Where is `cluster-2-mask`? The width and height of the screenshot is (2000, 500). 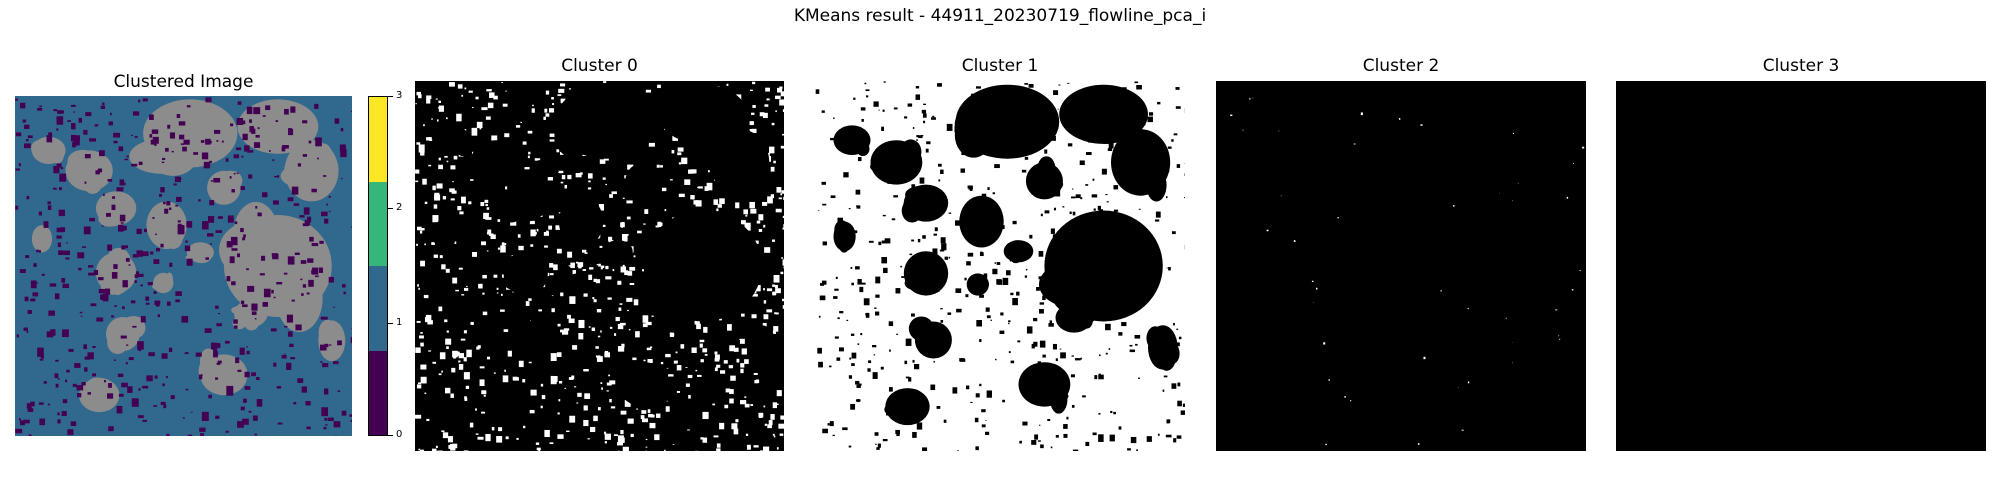 cluster-2-mask is located at coordinates (1401, 266).